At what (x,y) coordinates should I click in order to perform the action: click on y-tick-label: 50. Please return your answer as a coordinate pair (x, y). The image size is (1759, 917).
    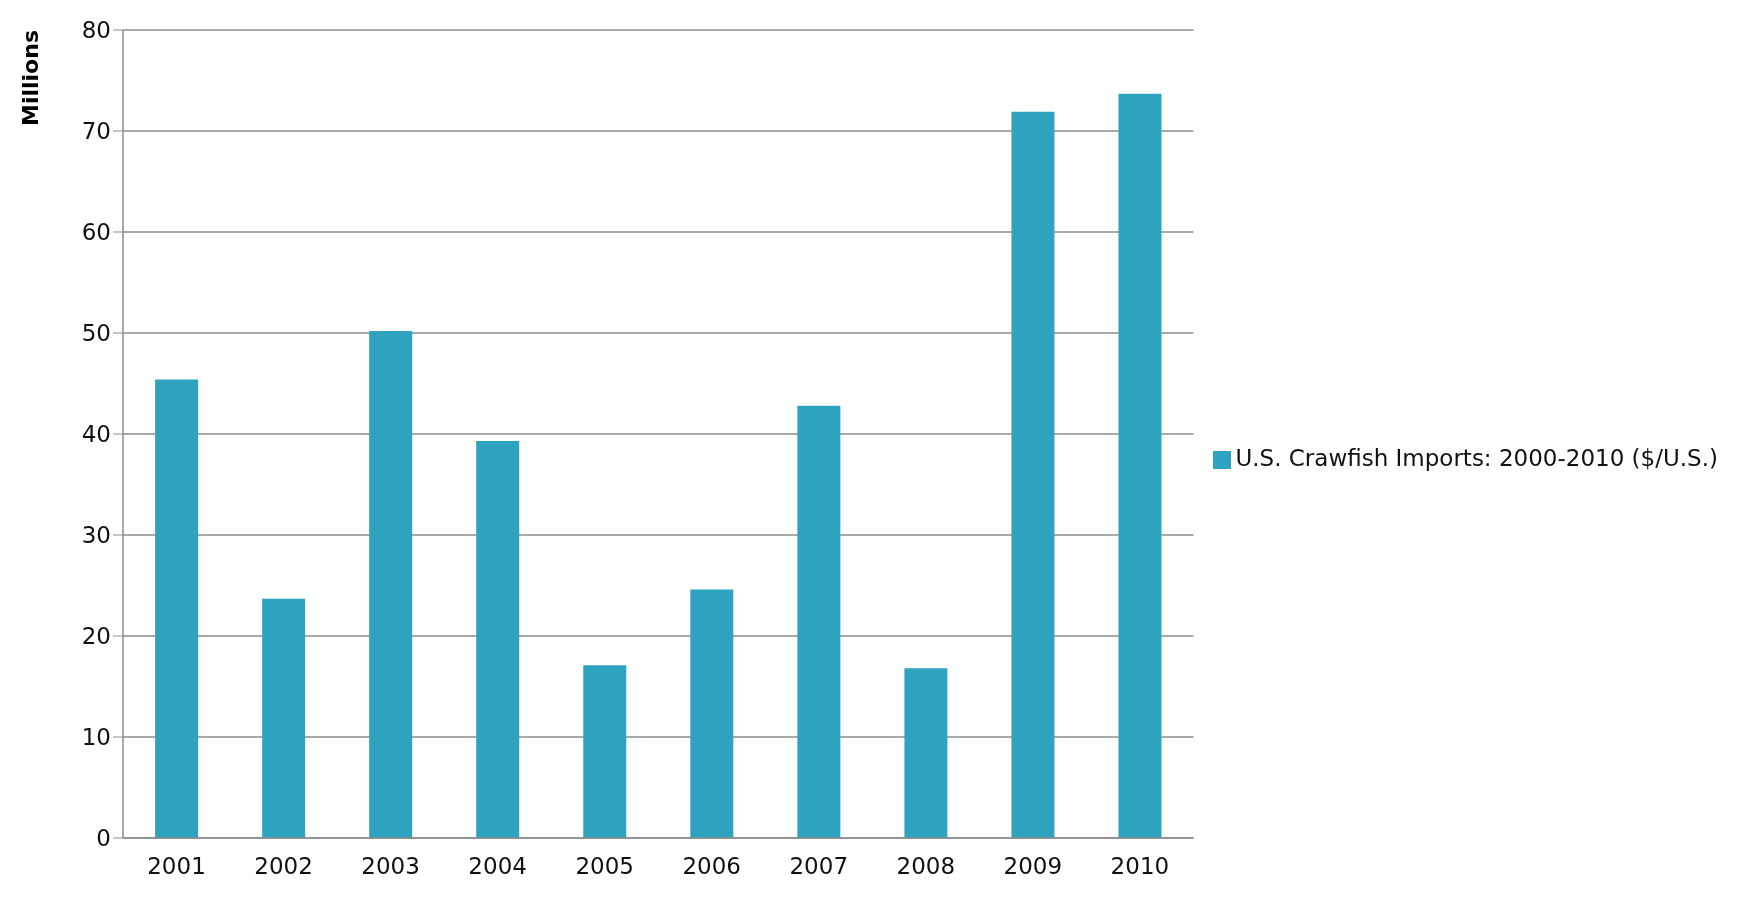
    Looking at the image, I should click on (96, 333).